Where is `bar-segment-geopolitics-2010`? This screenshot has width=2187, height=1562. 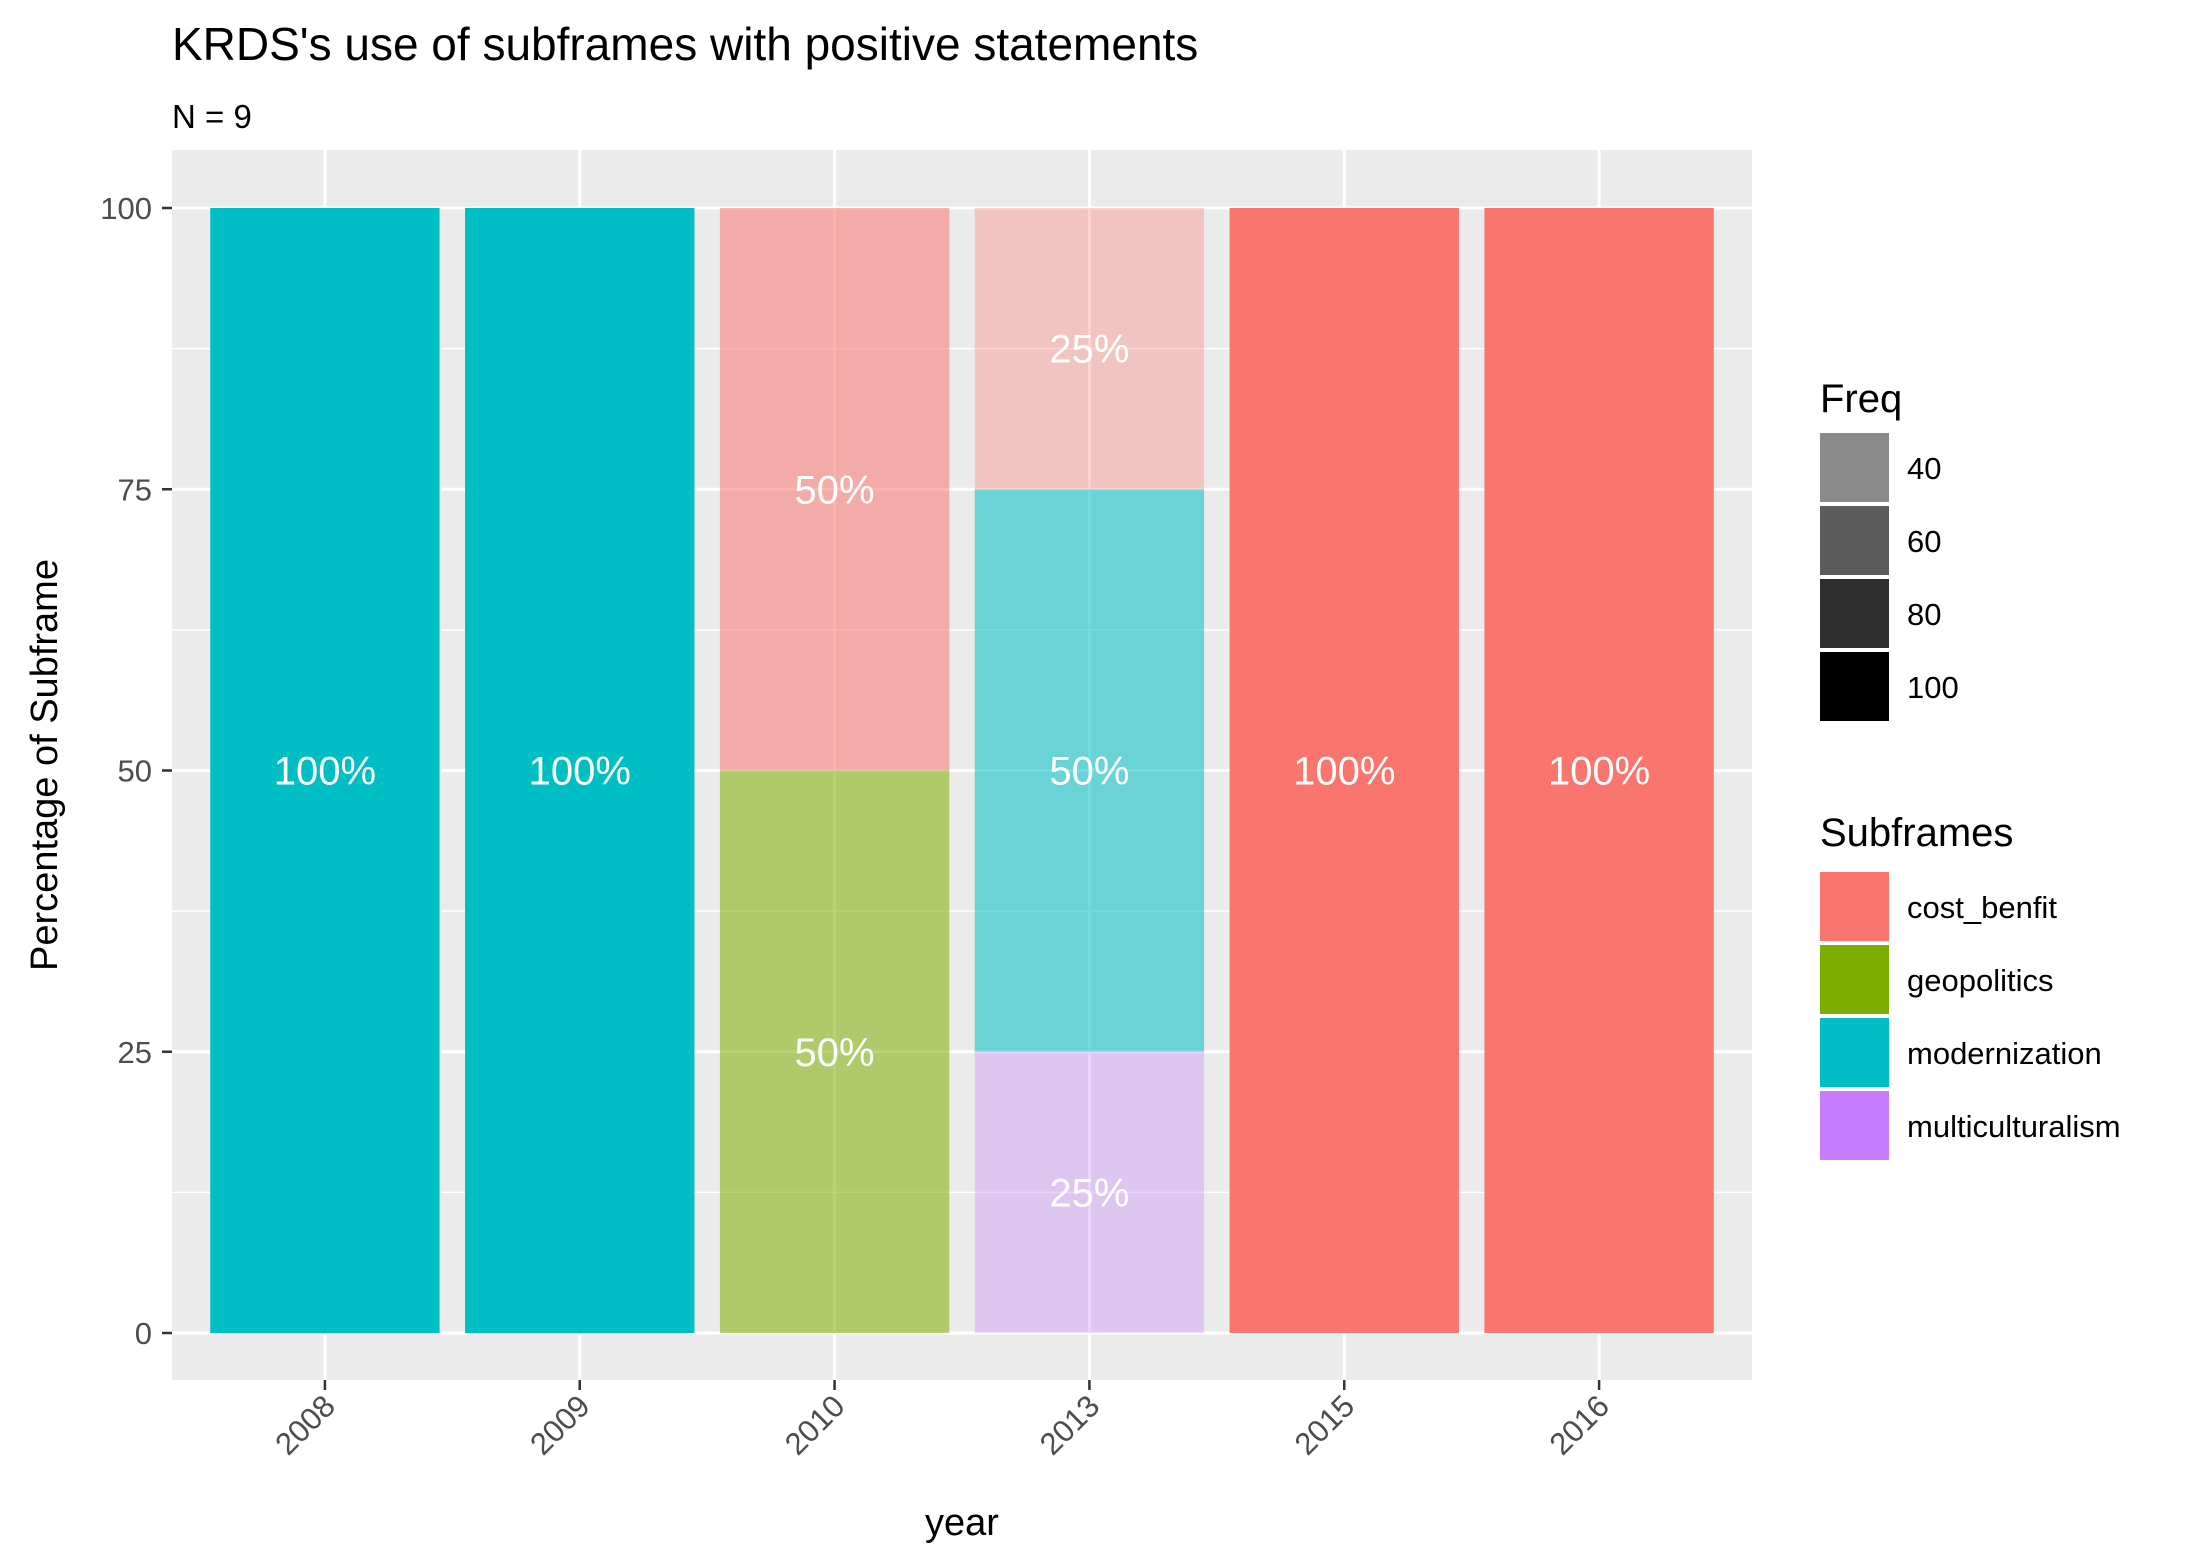
bar-segment-geopolitics-2010 is located at coordinates (834, 1051).